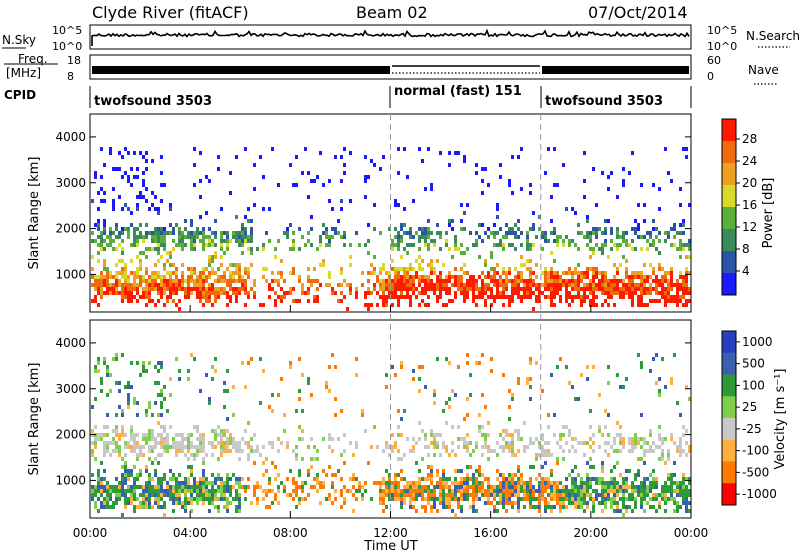 This screenshot has width=800, height=554. Describe the element at coordinates (20, 95) in the screenshot. I see `cpid-label: CPID` at that location.